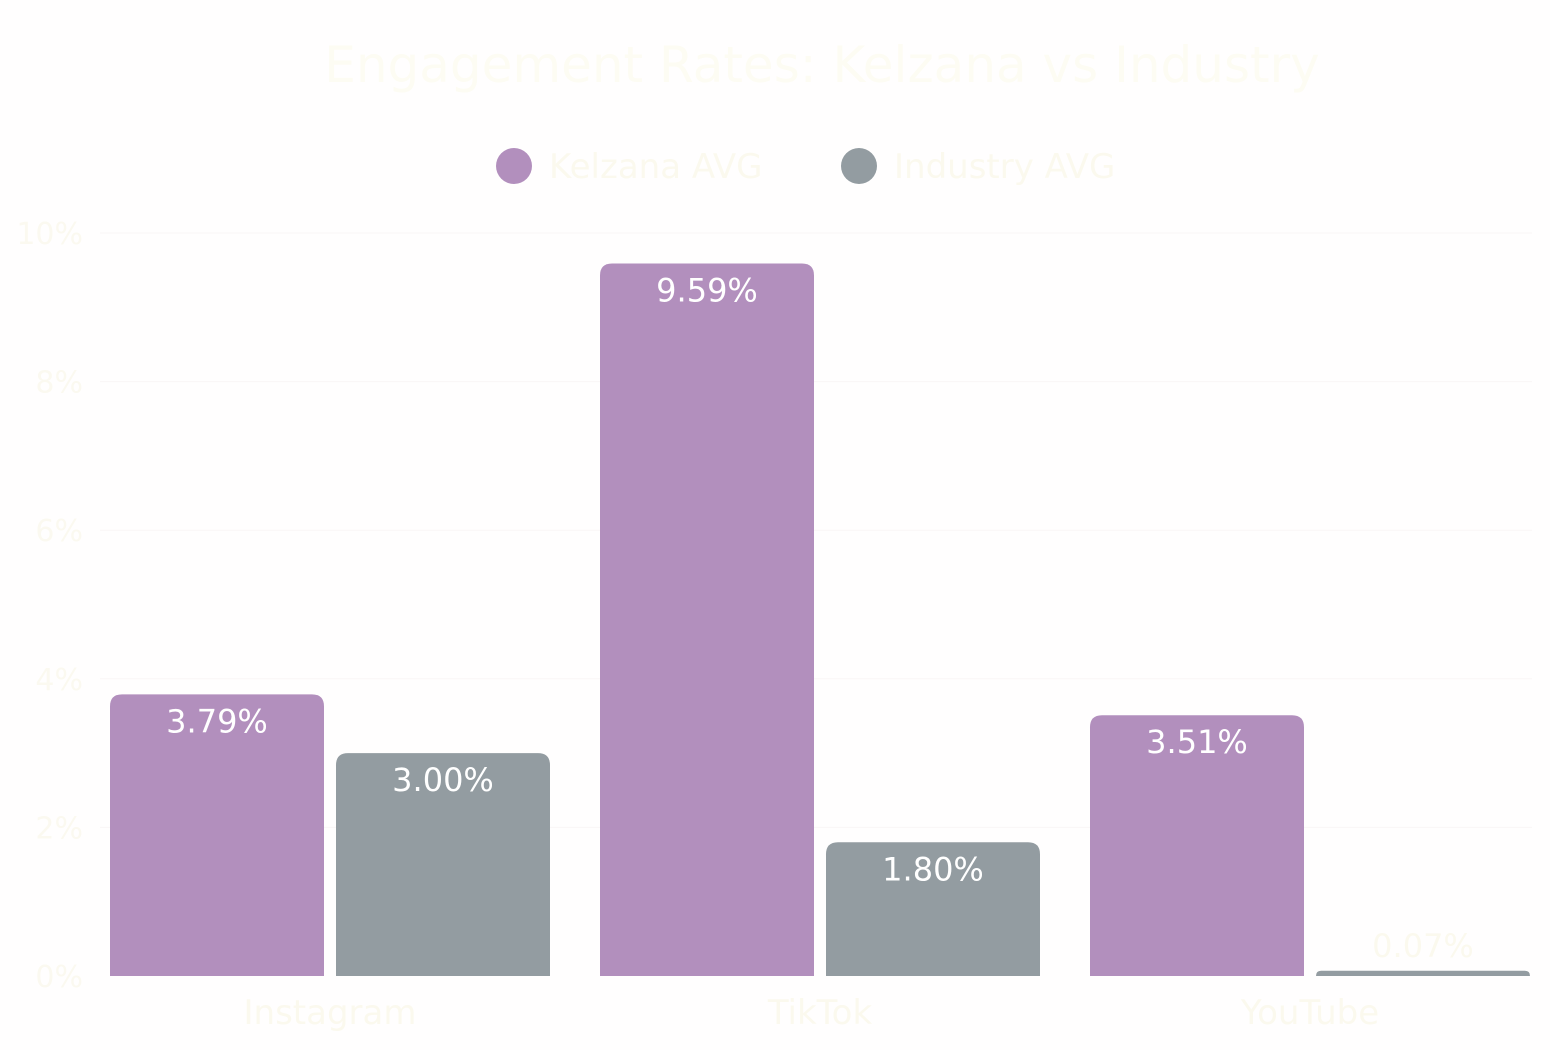 Image resolution: width=1550 pixels, height=1050 pixels. Describe the element at coordinates (656, 167) in the screenshot. I see `legend-label-kelzana: Kelzana AVG` at that location.